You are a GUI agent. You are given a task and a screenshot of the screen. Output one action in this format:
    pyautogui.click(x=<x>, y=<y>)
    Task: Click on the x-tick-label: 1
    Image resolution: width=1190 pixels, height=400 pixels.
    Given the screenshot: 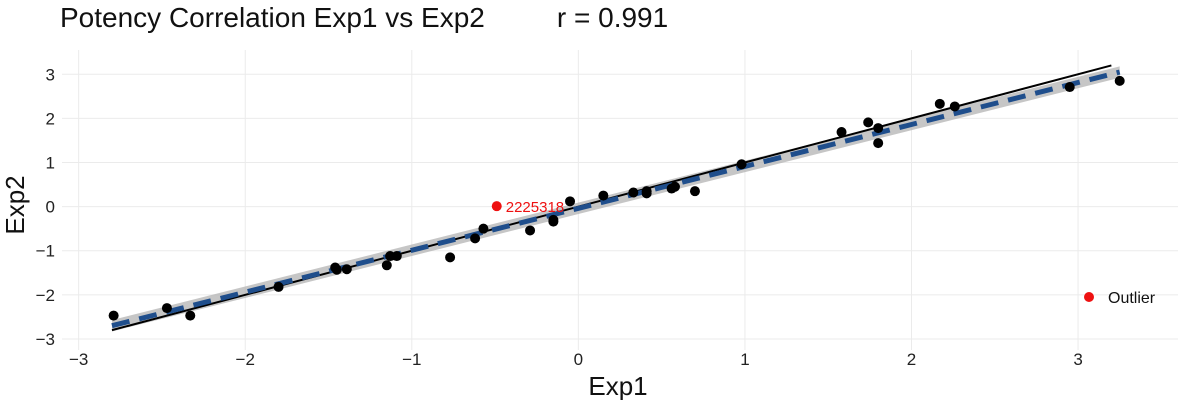 What is the action you would take?
    pyautogui.click(x=744, y=359)
    